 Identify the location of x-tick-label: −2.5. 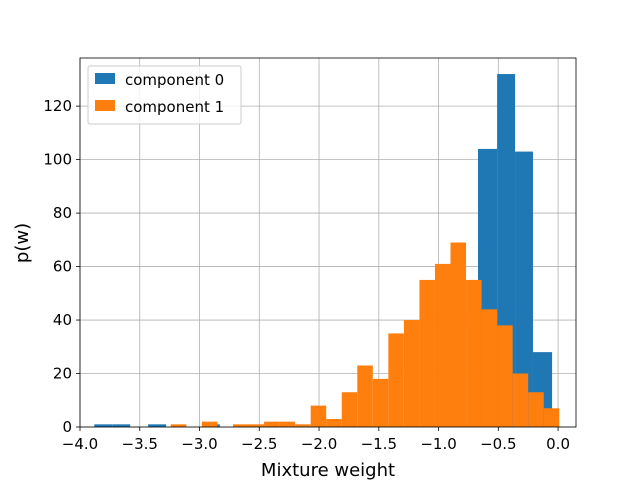
(259, 444).